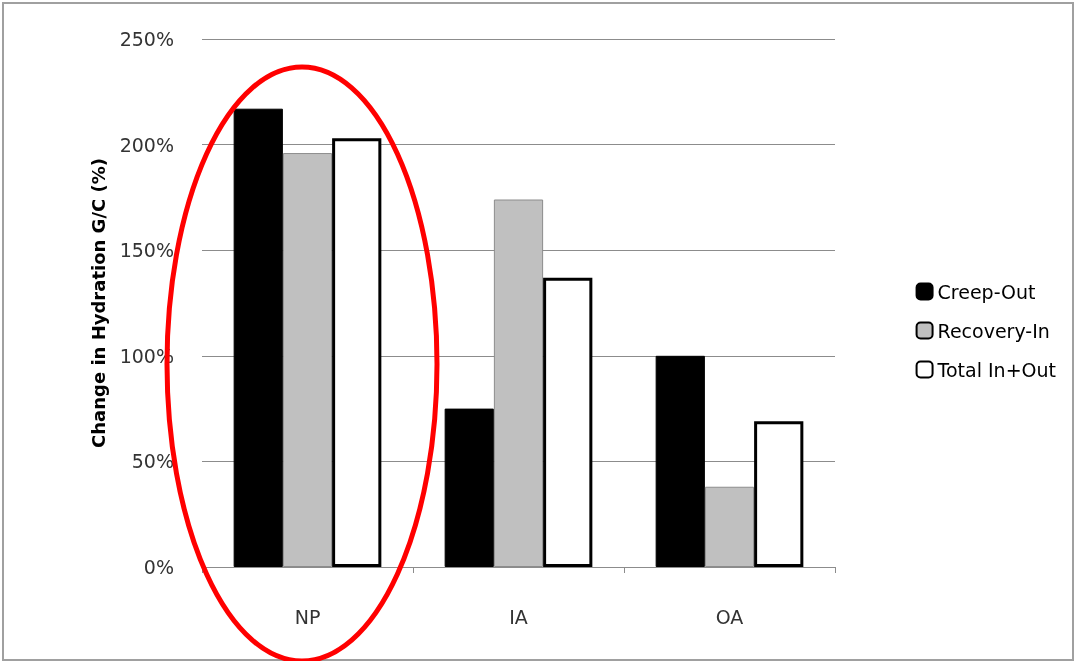 The image size is (1076, 661). What do you see at coordinates (146, 144) in the screenshot?
I see `y-tick-label: 200%` at bounding box center [146, 144].